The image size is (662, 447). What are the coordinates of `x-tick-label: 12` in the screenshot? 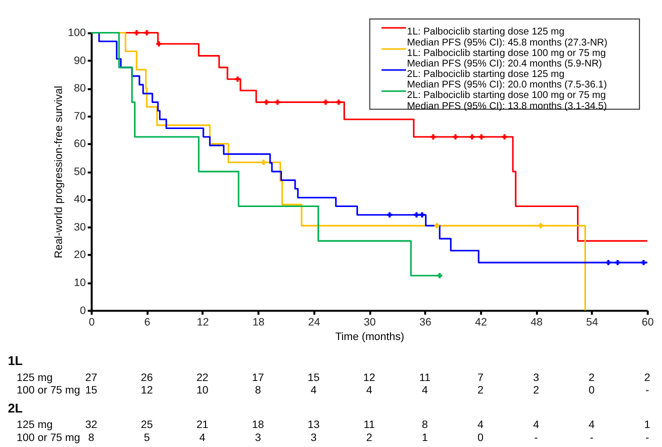 It's located at (202, 322).